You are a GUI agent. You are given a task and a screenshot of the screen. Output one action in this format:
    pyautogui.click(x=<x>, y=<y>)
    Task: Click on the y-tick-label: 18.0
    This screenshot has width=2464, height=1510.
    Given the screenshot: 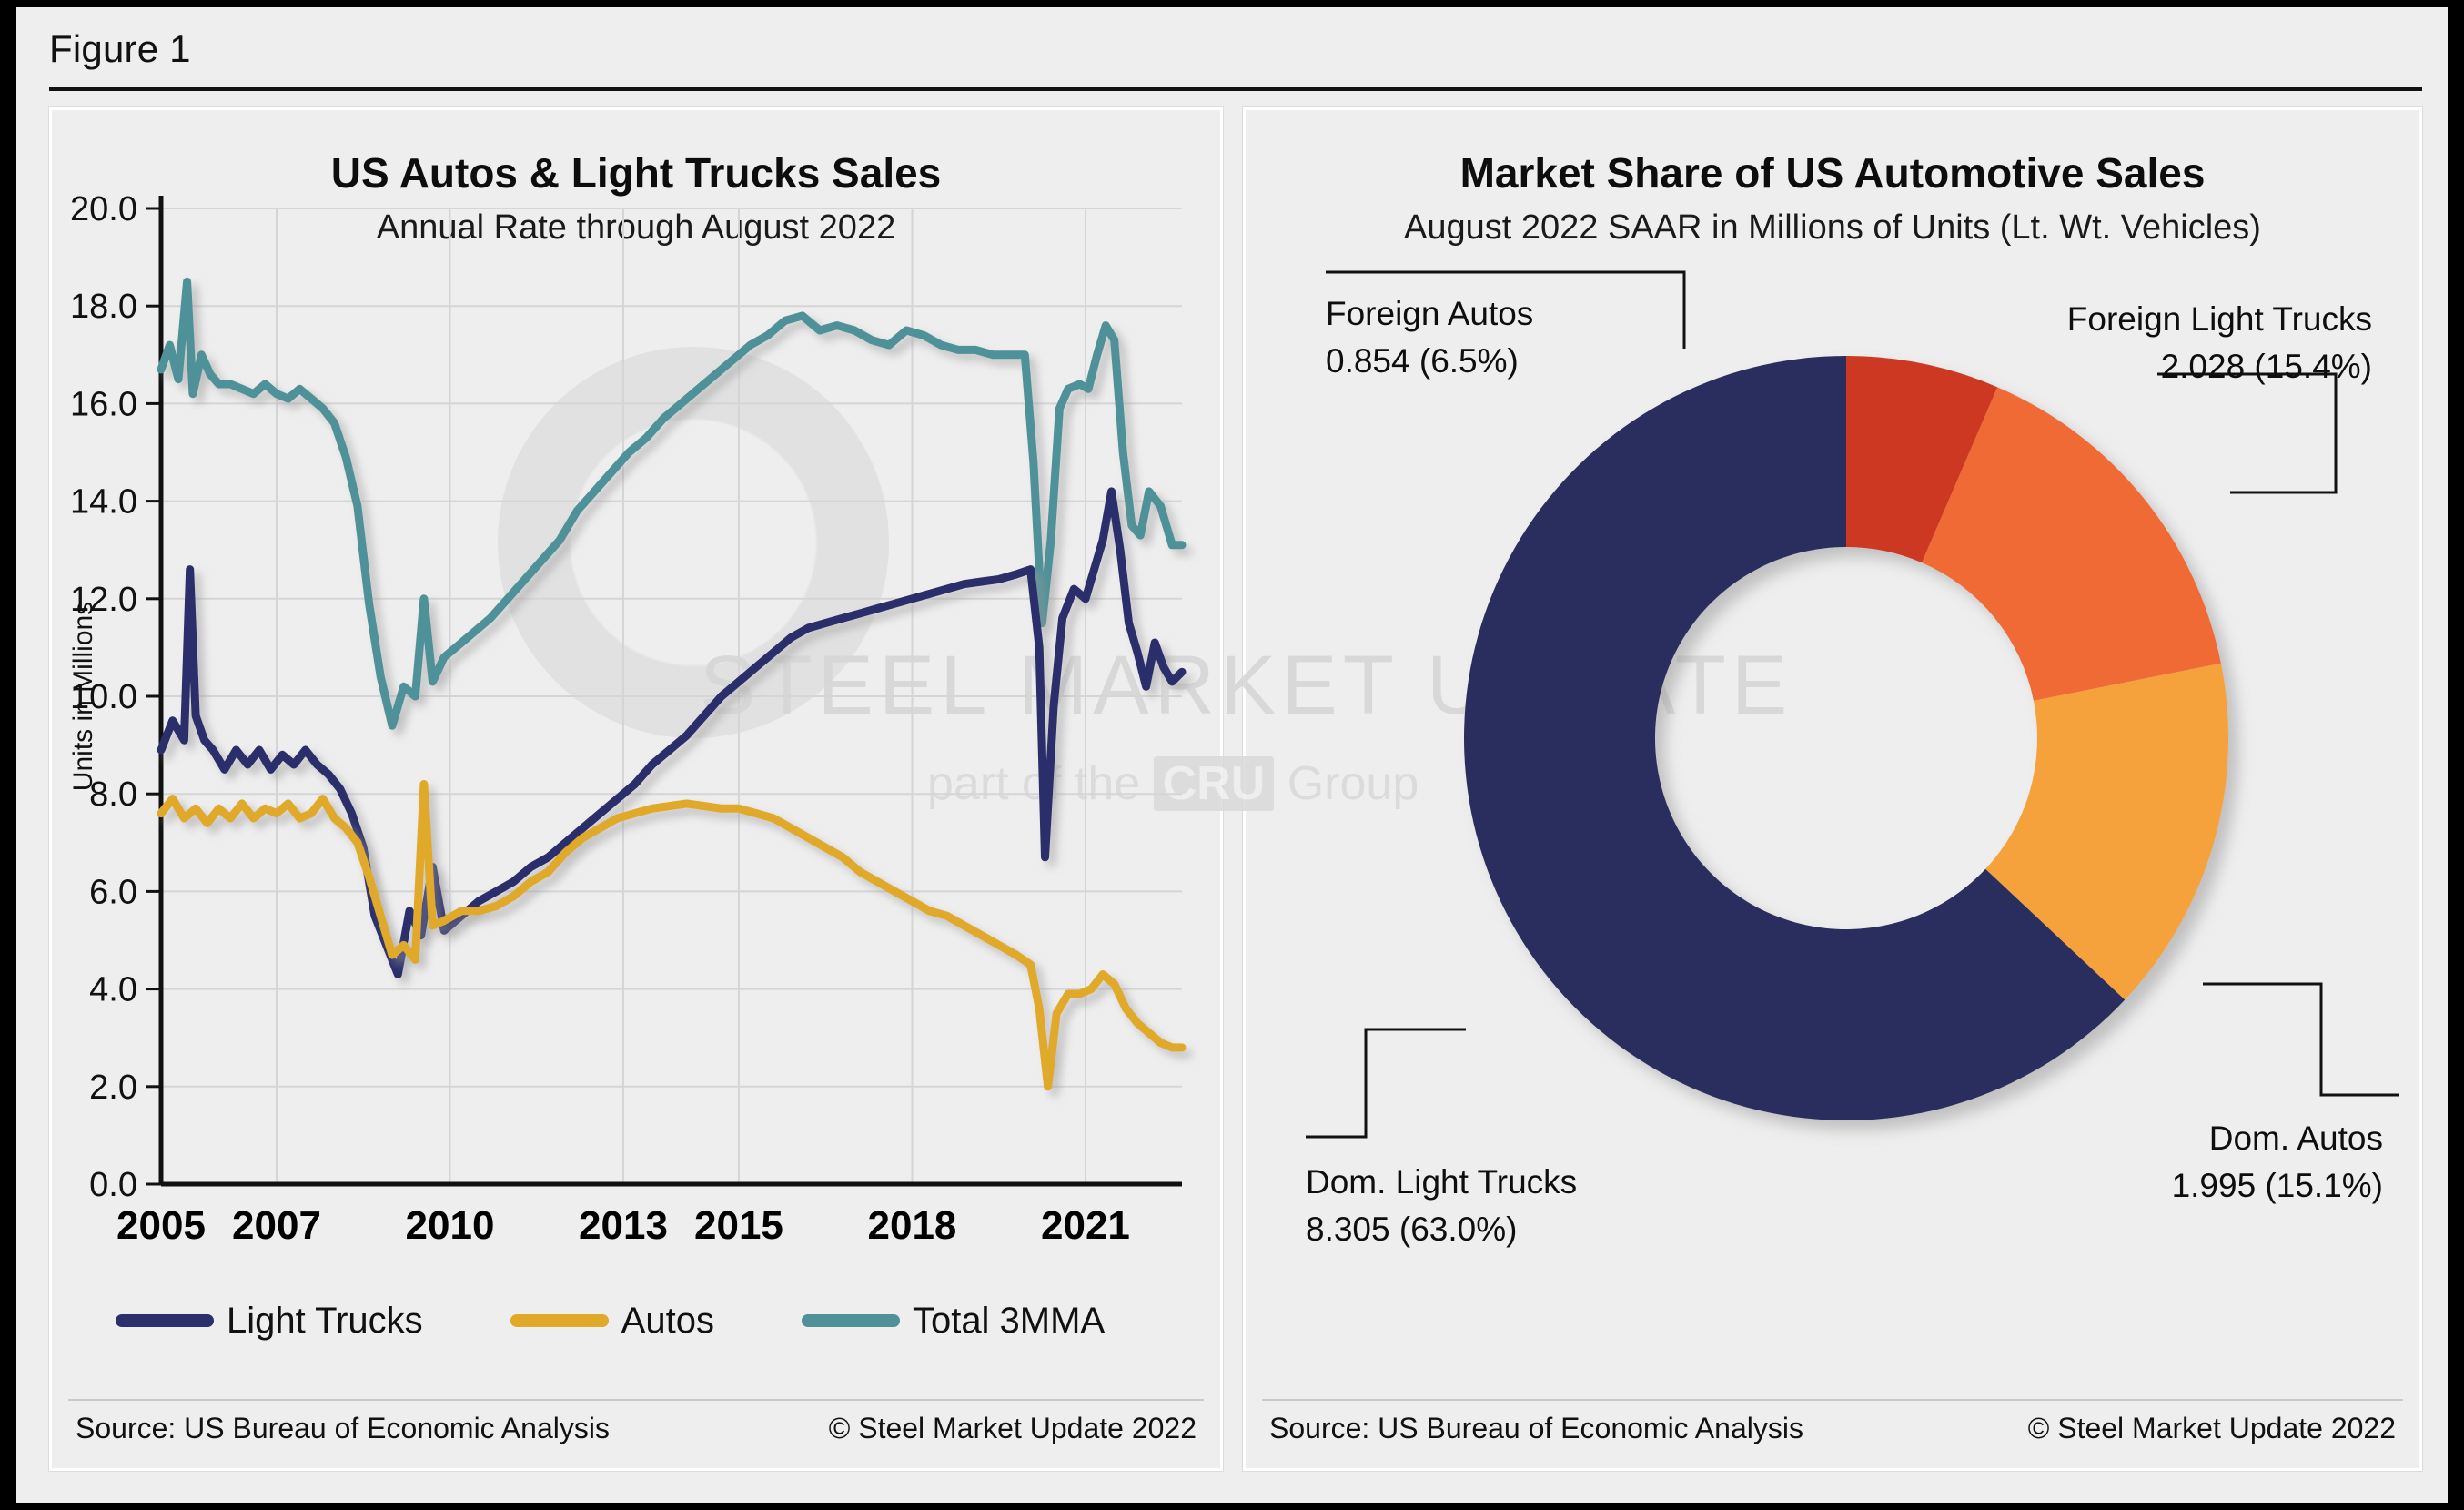 What is the action you would take?
    pyautogui.click(x=103, y=307)
    